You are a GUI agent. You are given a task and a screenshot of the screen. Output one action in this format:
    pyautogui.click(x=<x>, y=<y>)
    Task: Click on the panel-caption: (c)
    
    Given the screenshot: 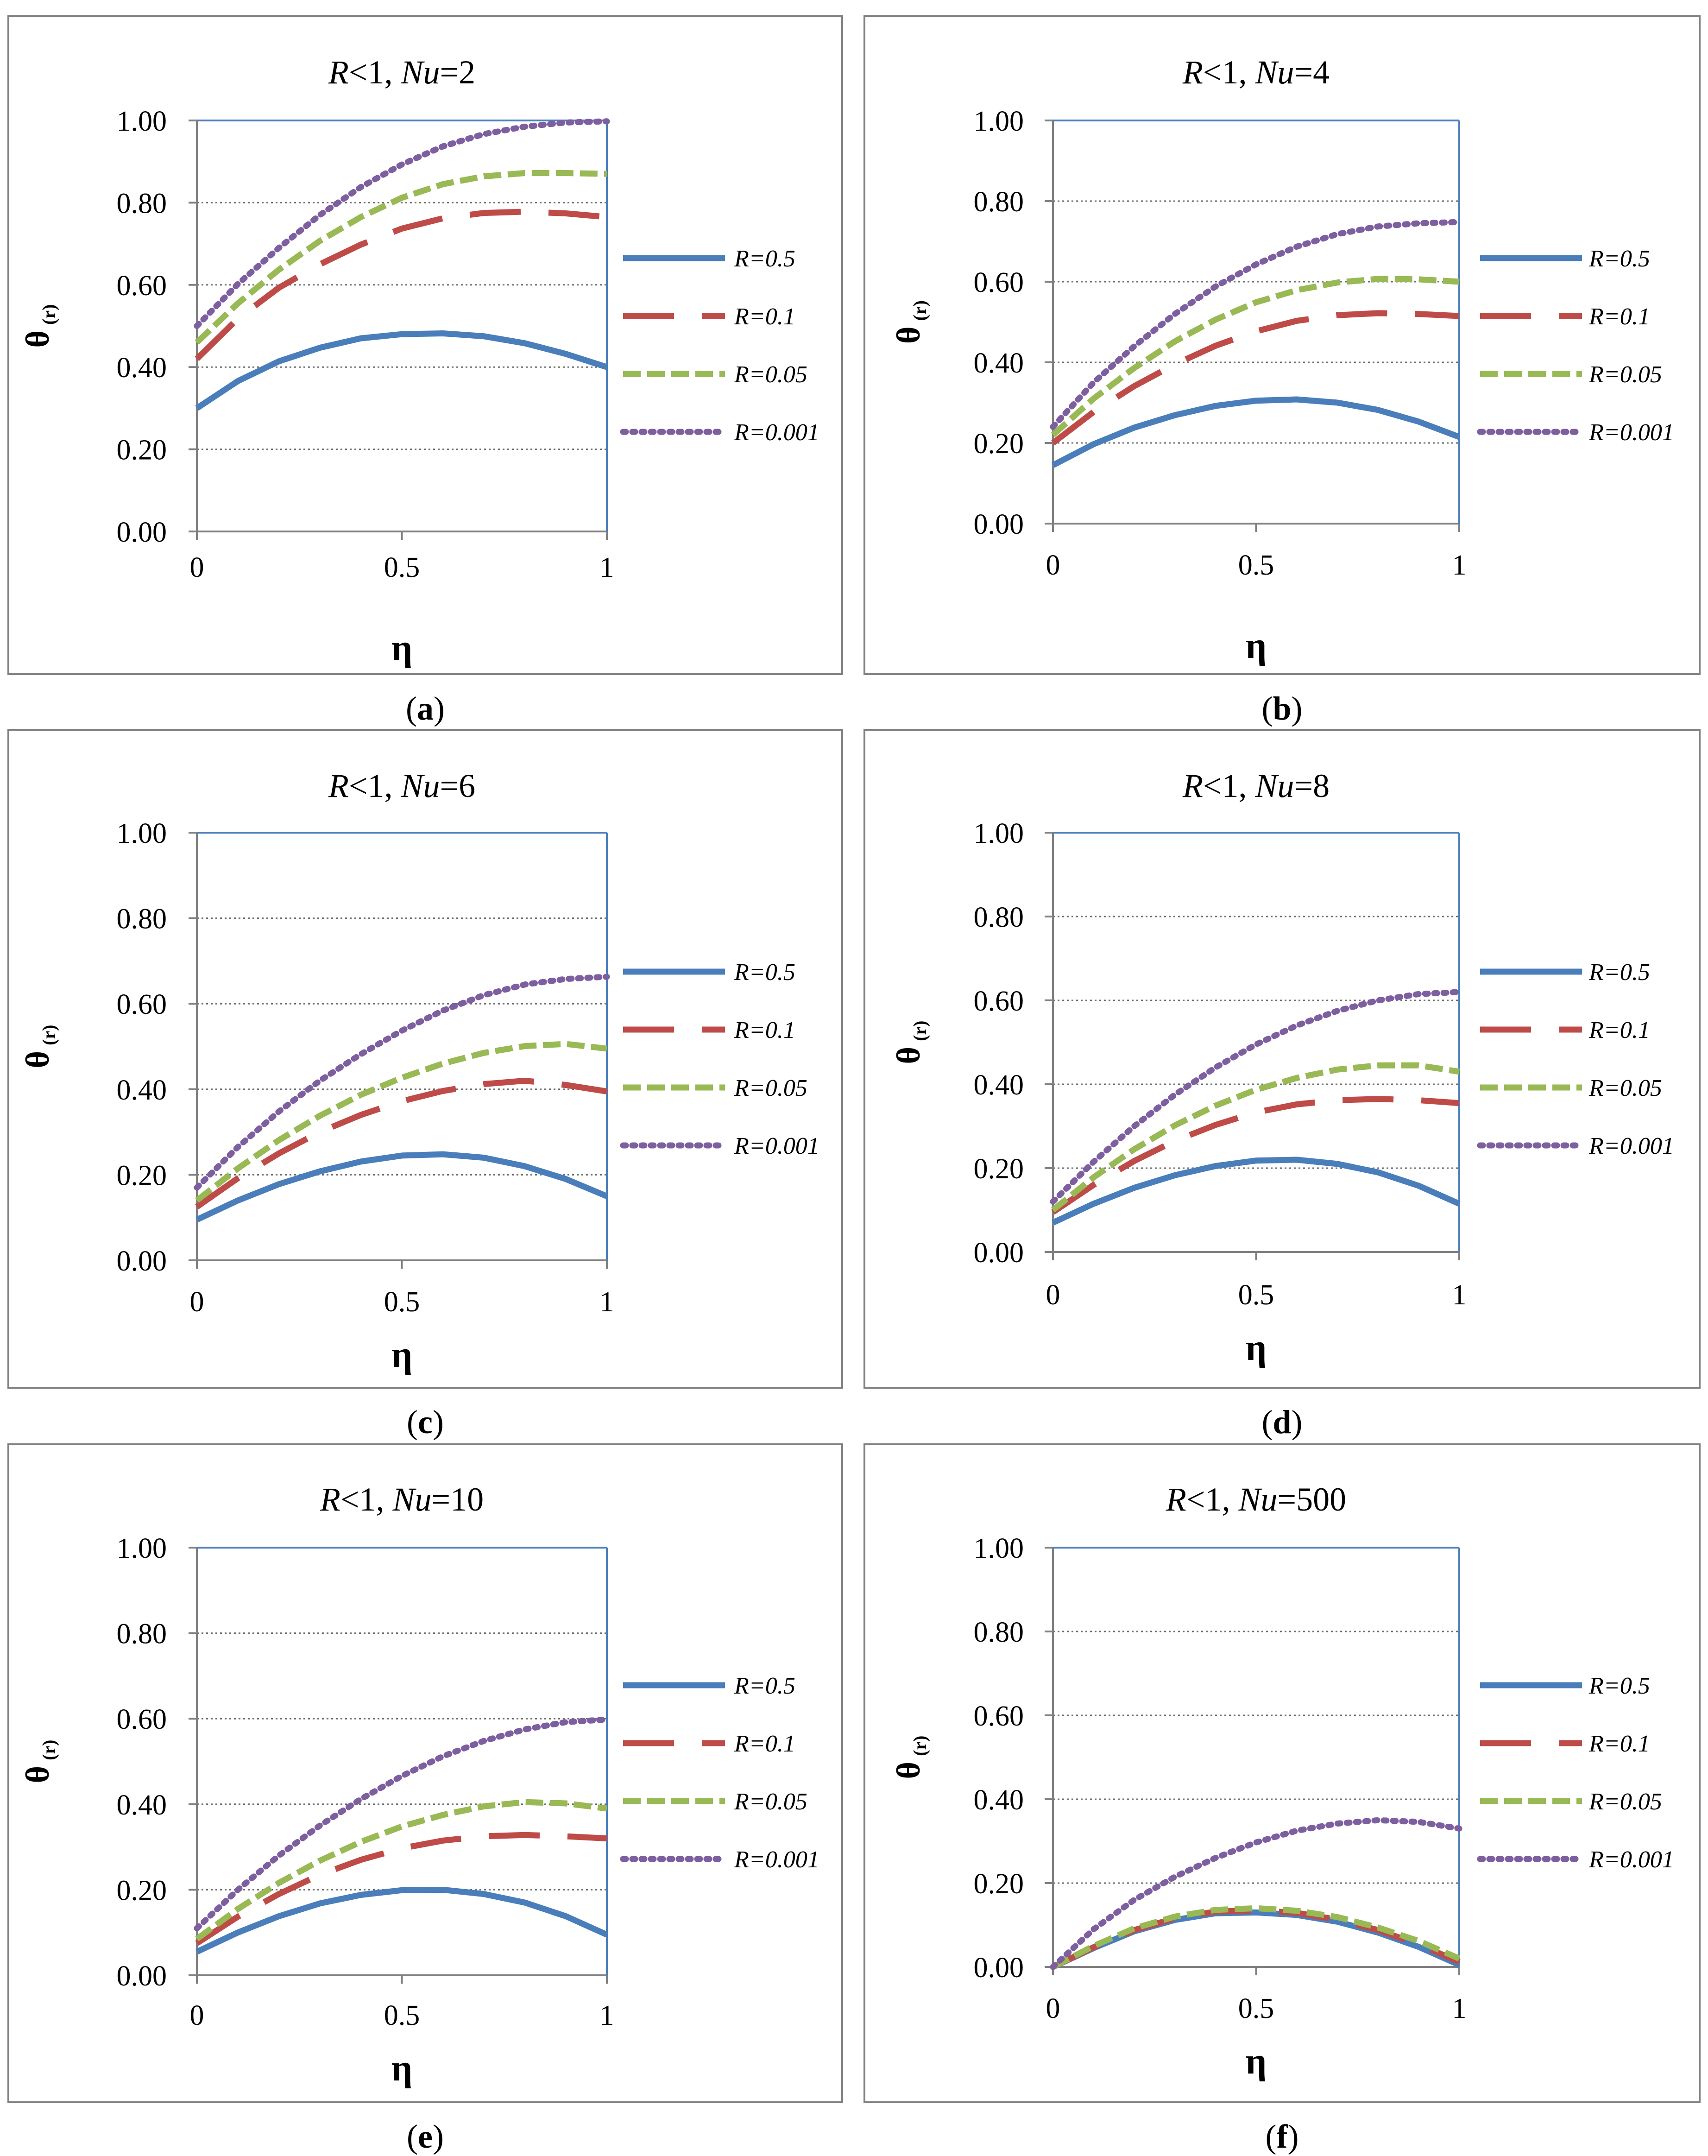 What is the action you would take?
    pyautogui.click(x=425, y=1422)
    